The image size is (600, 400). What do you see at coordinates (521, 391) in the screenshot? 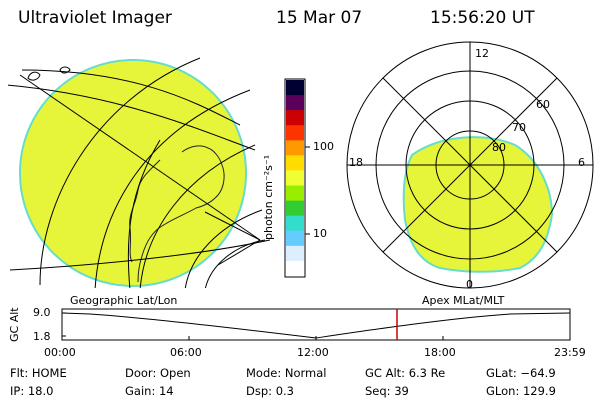
I see `info-glon: GLon: 129.9` at bounding box center [521, 391].